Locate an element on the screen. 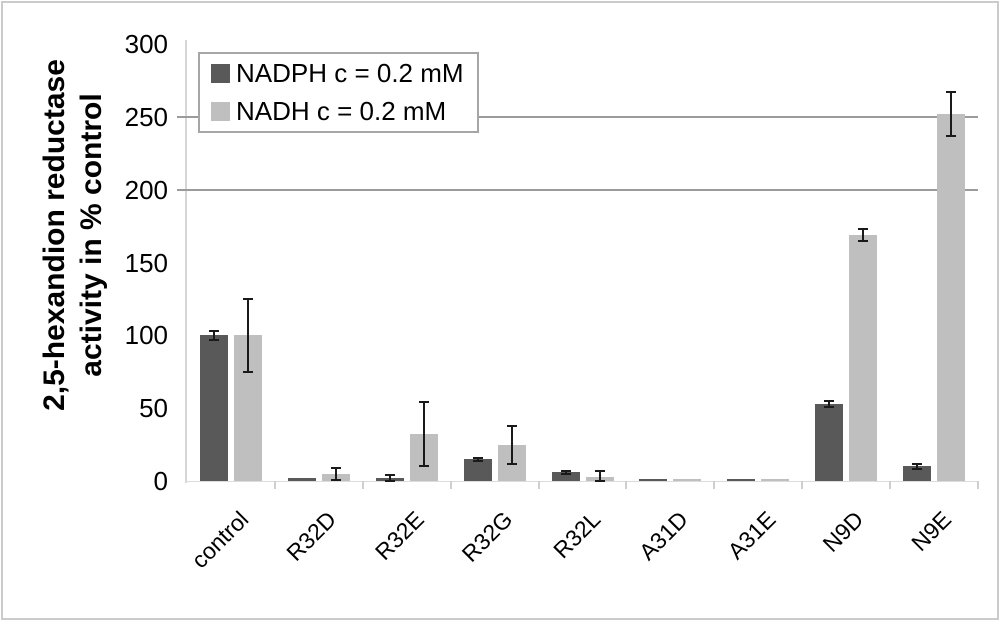 Image resolution: width=1000 pixels, height=621 pixels. bar-nadh-a31e is located at coordinates (775, 480).